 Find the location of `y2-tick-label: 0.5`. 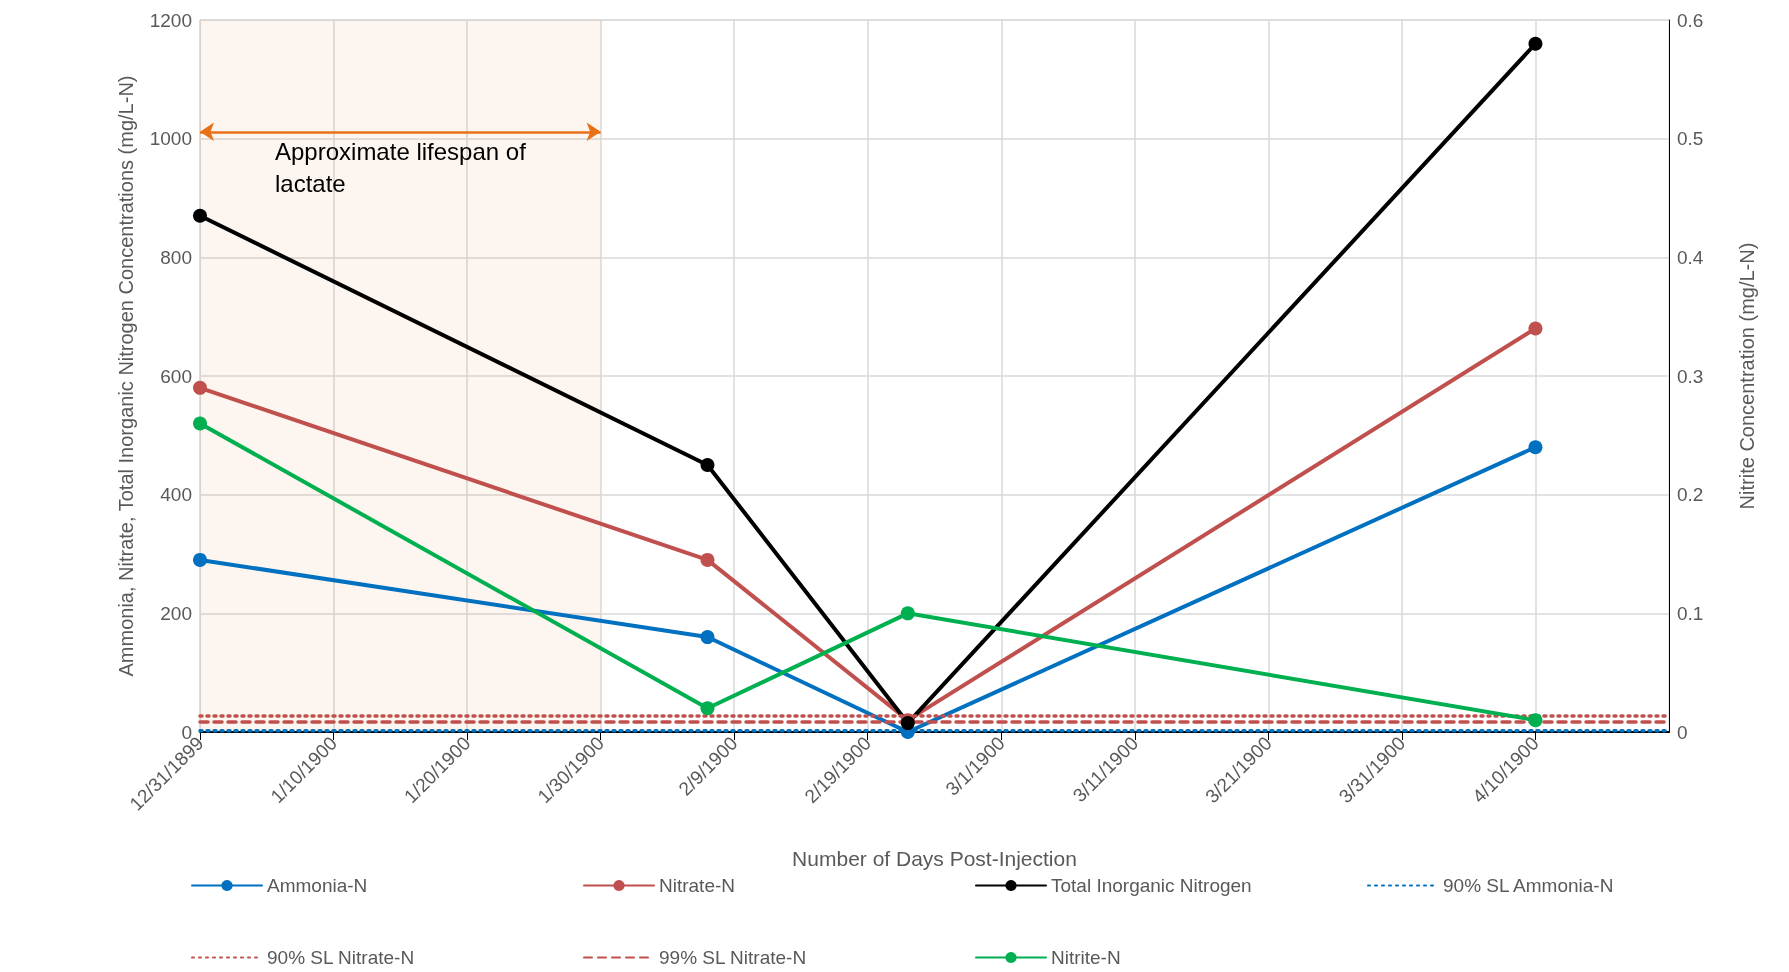

y2-tick-label: 0.5 is located at coordinates (1690, 139).